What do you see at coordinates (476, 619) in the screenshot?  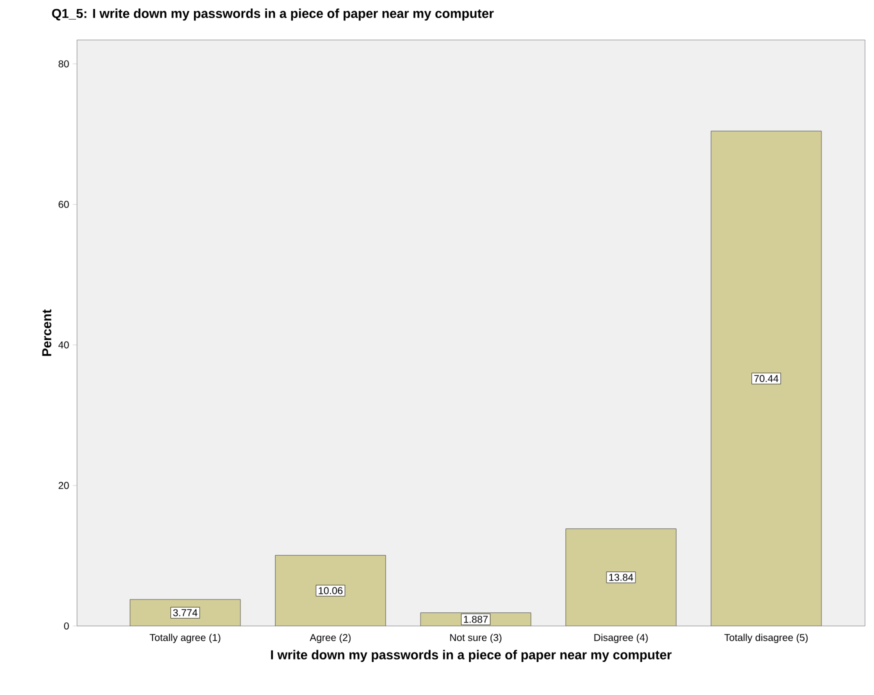 I see `data-label: 1.887` at bounding box center [476, 619].